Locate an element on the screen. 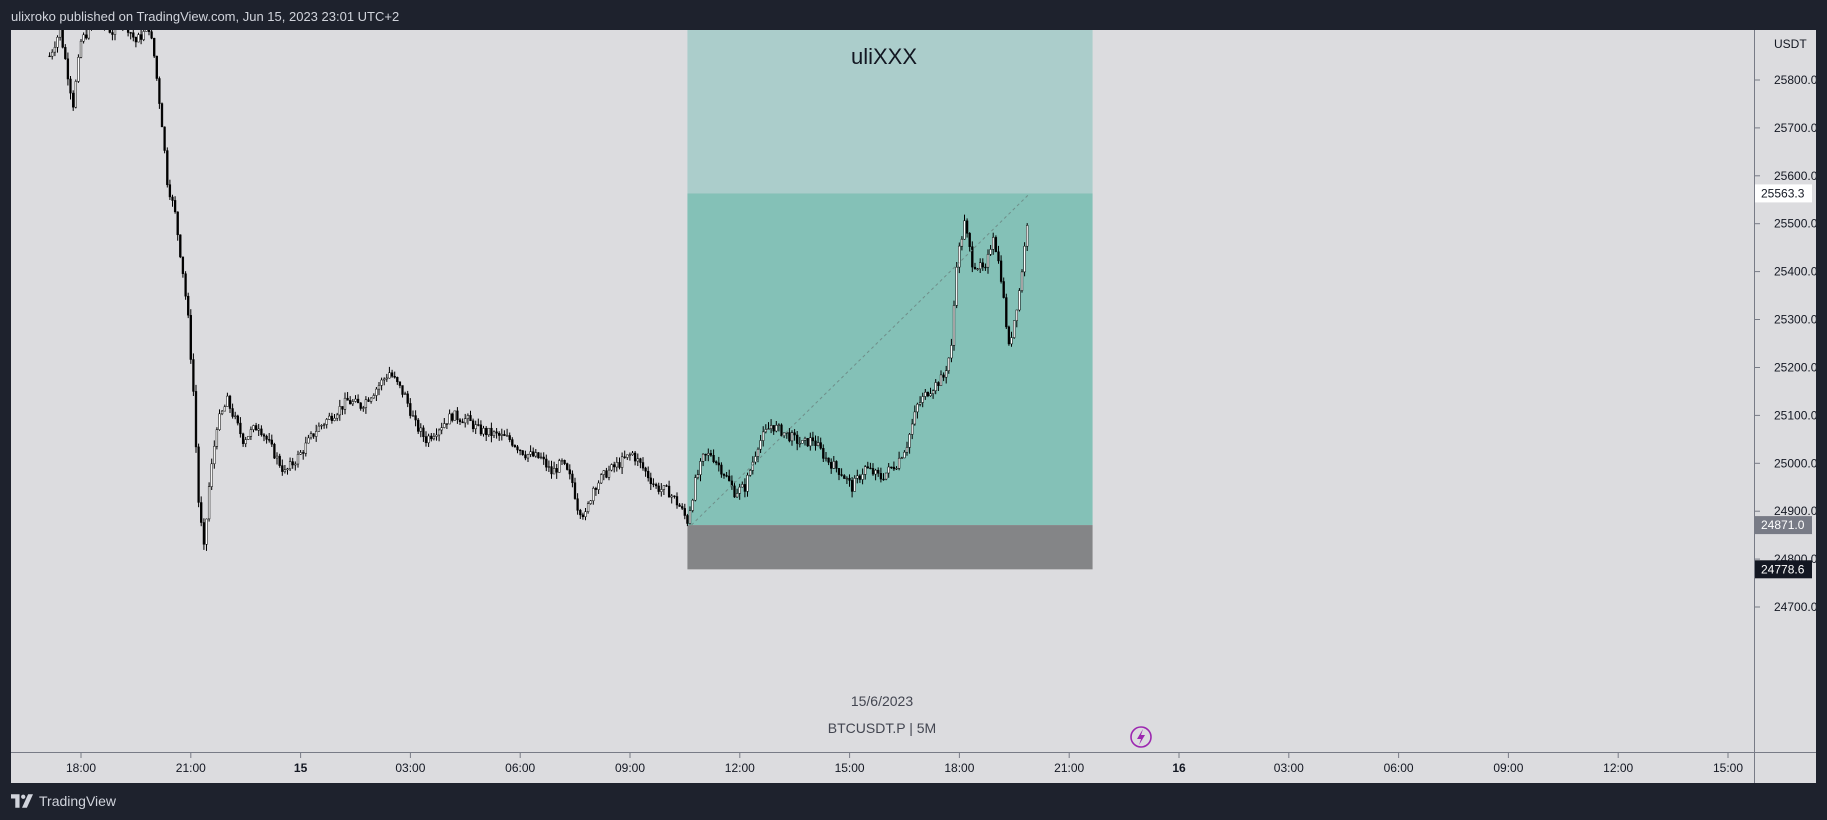 The width and height of the screenshot is (1827, 820). price-badge-label: 24778.6 is located at coordinates (1783, 569).